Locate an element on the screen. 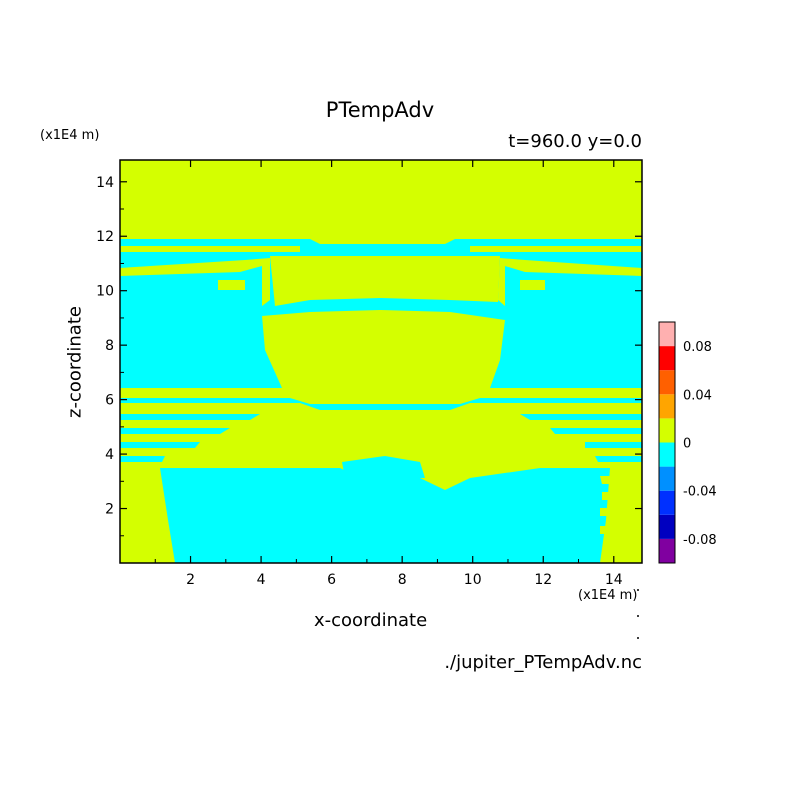  chart-title: PTempAdv is located at coordinates (380, 110).